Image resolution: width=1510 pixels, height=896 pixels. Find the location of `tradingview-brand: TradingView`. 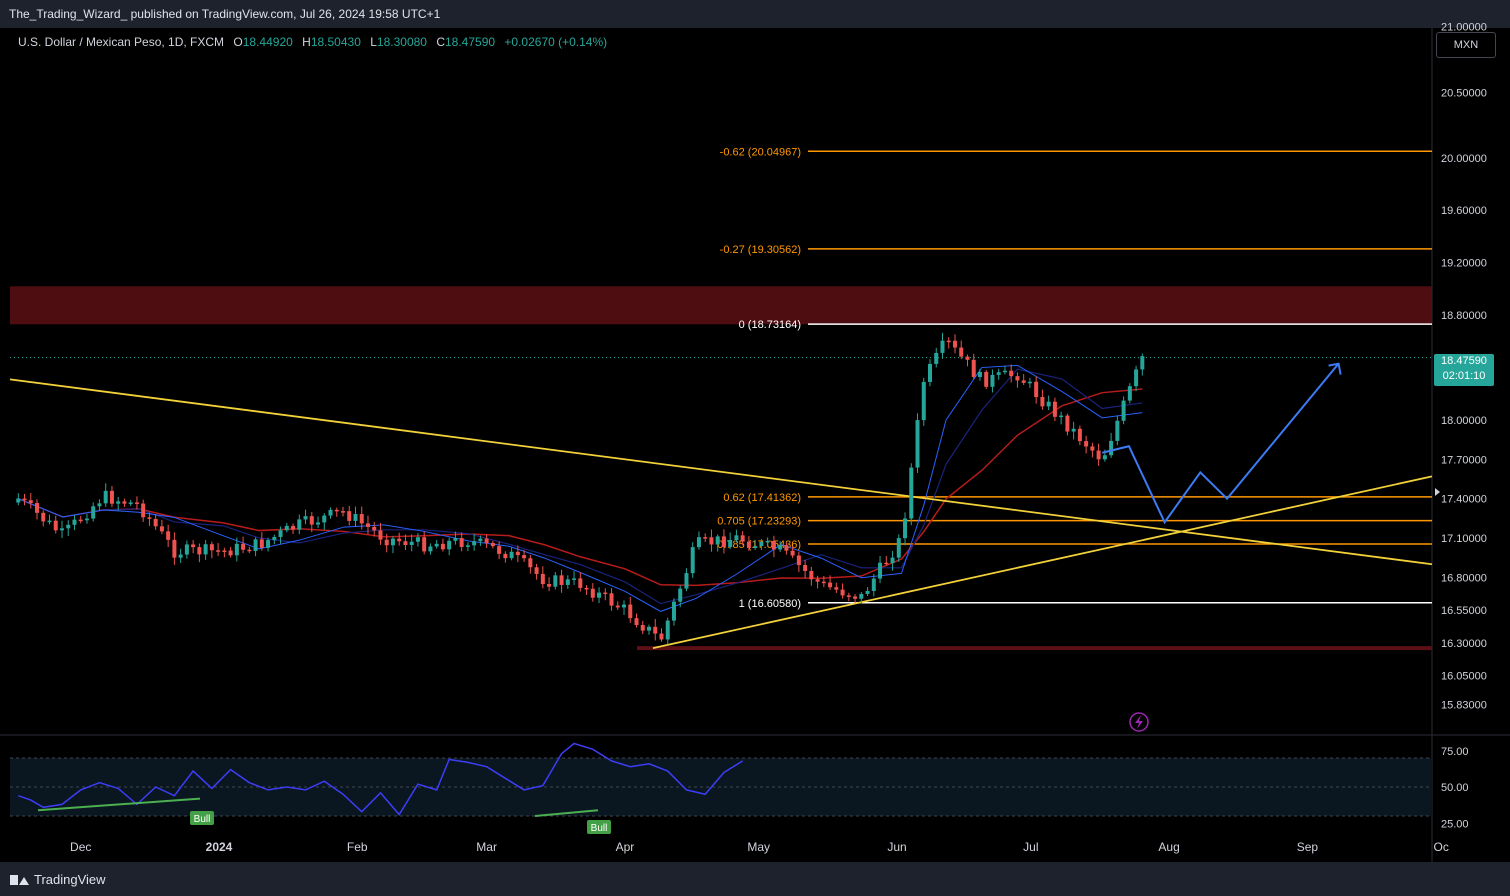

tradingview-brand: TradingView is located at coordinates (58, 879).